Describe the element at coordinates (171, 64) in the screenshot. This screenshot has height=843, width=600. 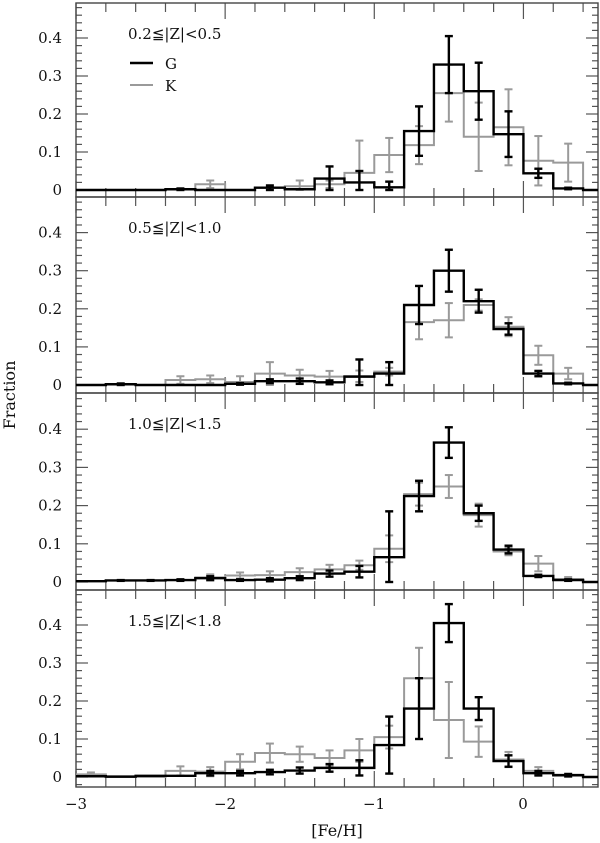
I see `legend-label-G: G` at that location.